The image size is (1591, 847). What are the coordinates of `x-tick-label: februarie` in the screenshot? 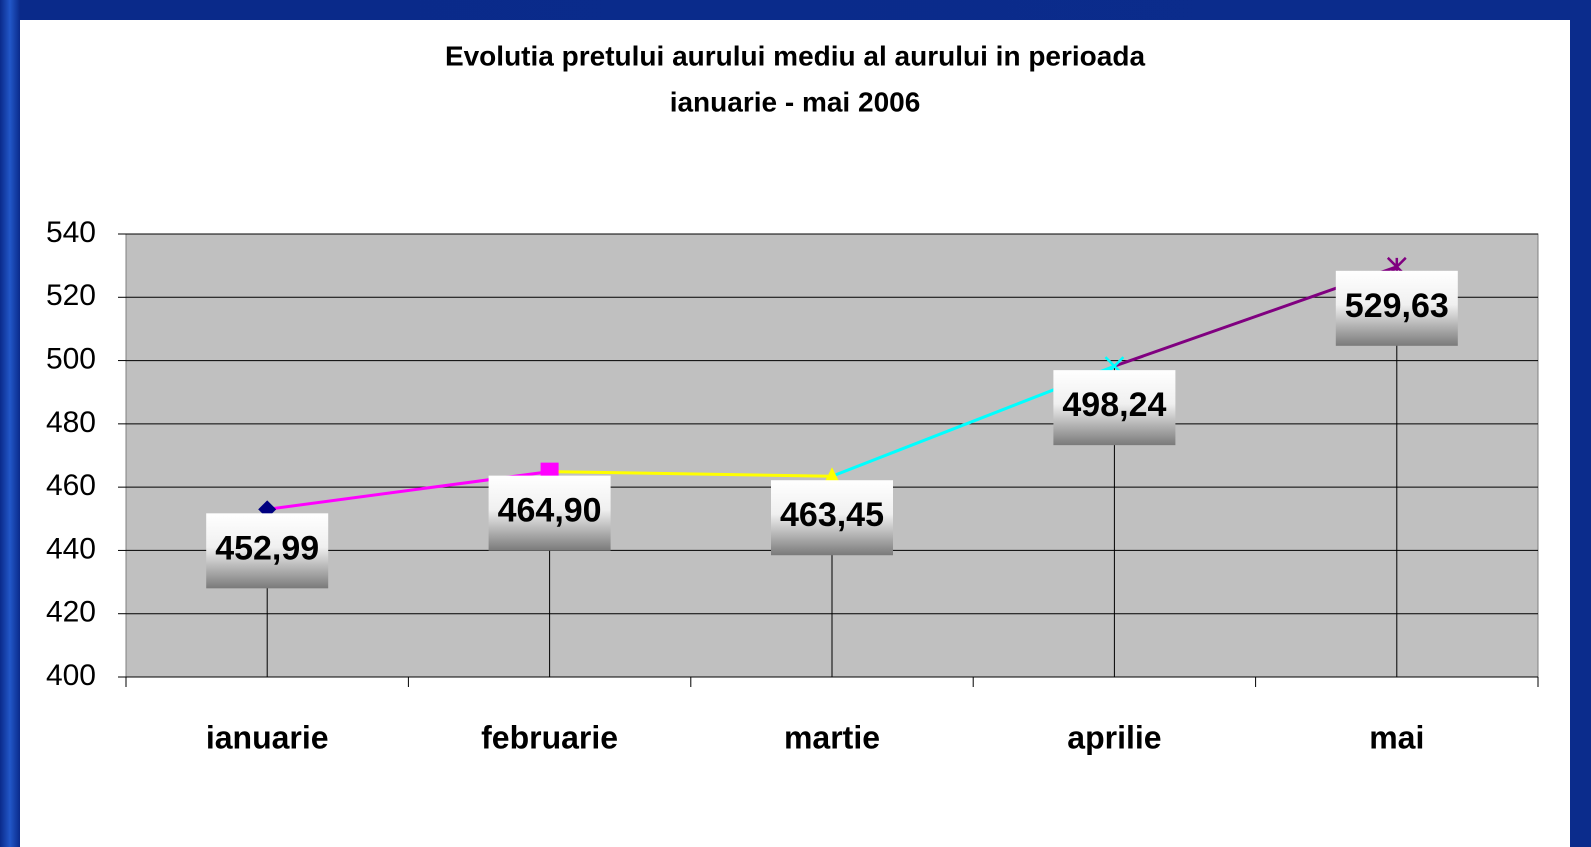 It's located at (549, 737).